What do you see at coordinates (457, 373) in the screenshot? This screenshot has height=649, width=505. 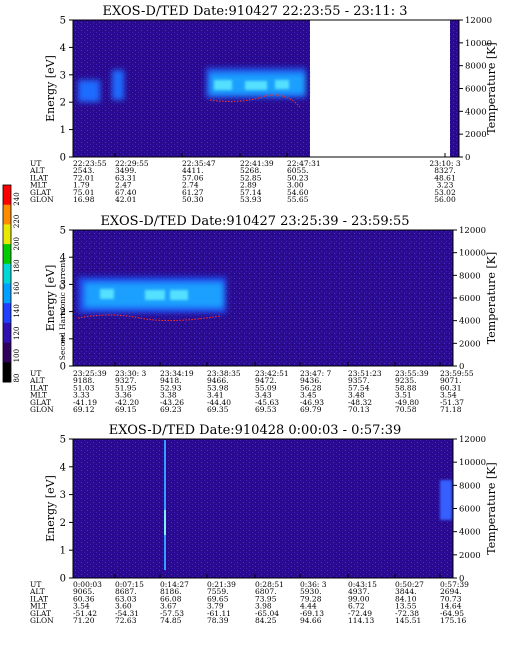 I see `table-cell: 23:59:55` at bounding box center [457, 373].